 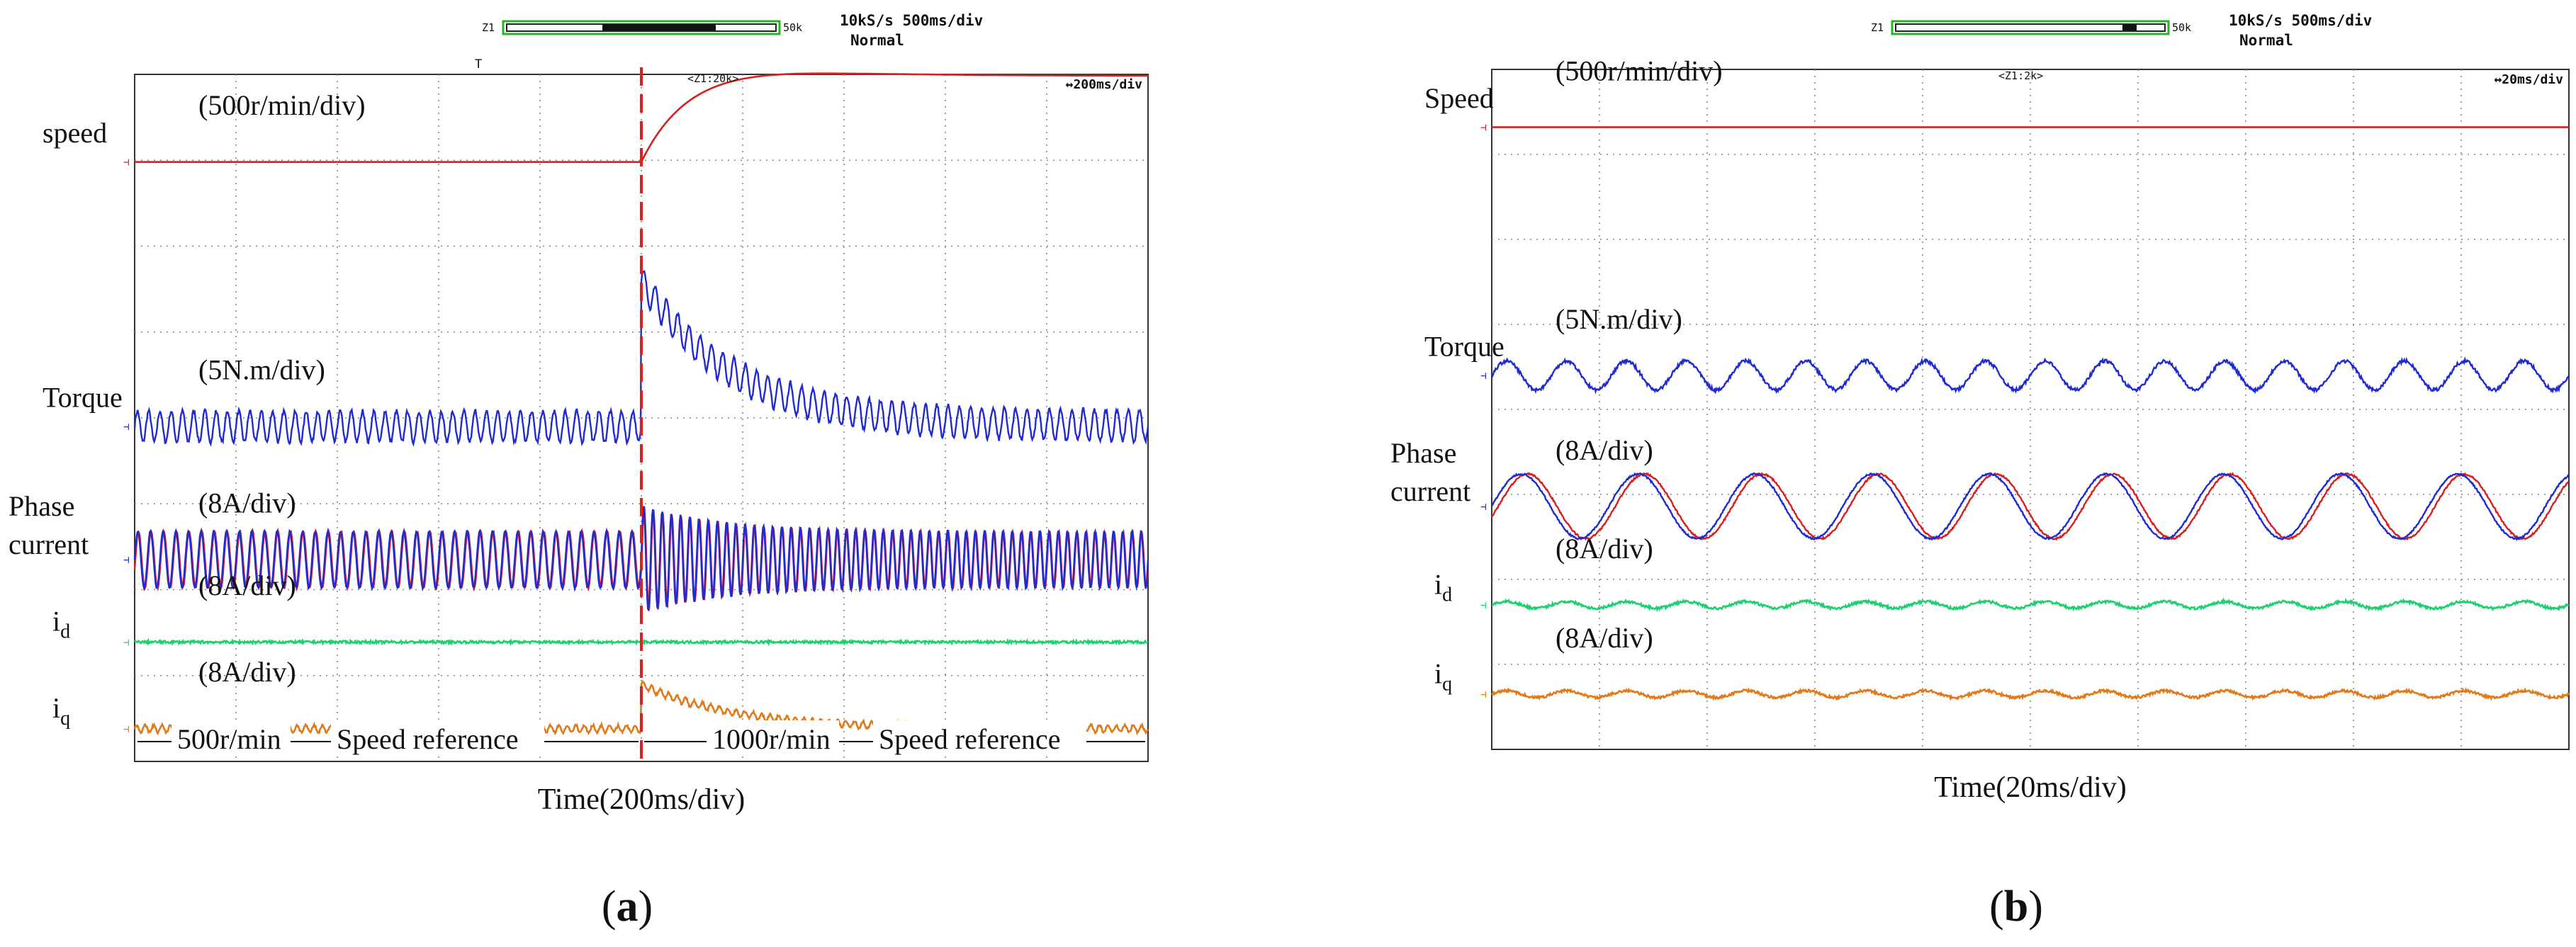 I want to click on panel-label: (b), so click(x=2016, y=907).